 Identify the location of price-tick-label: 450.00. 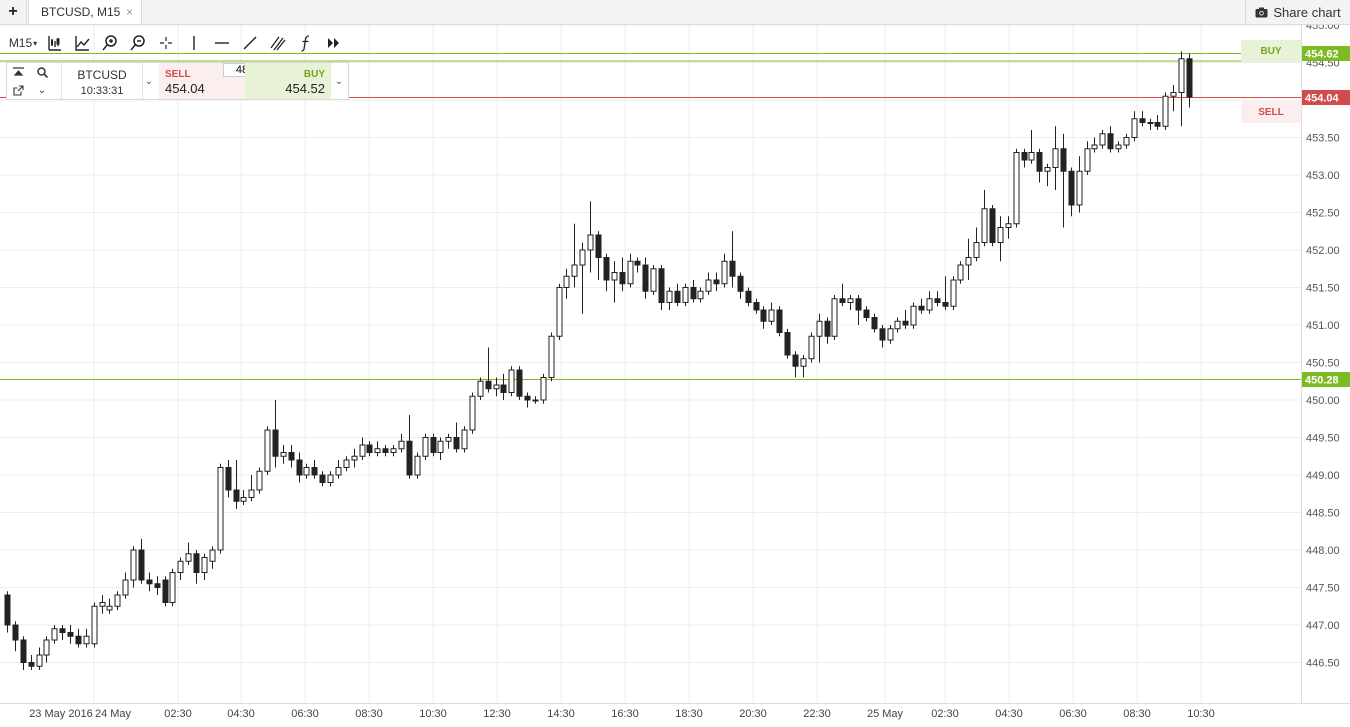
(1323, 401).